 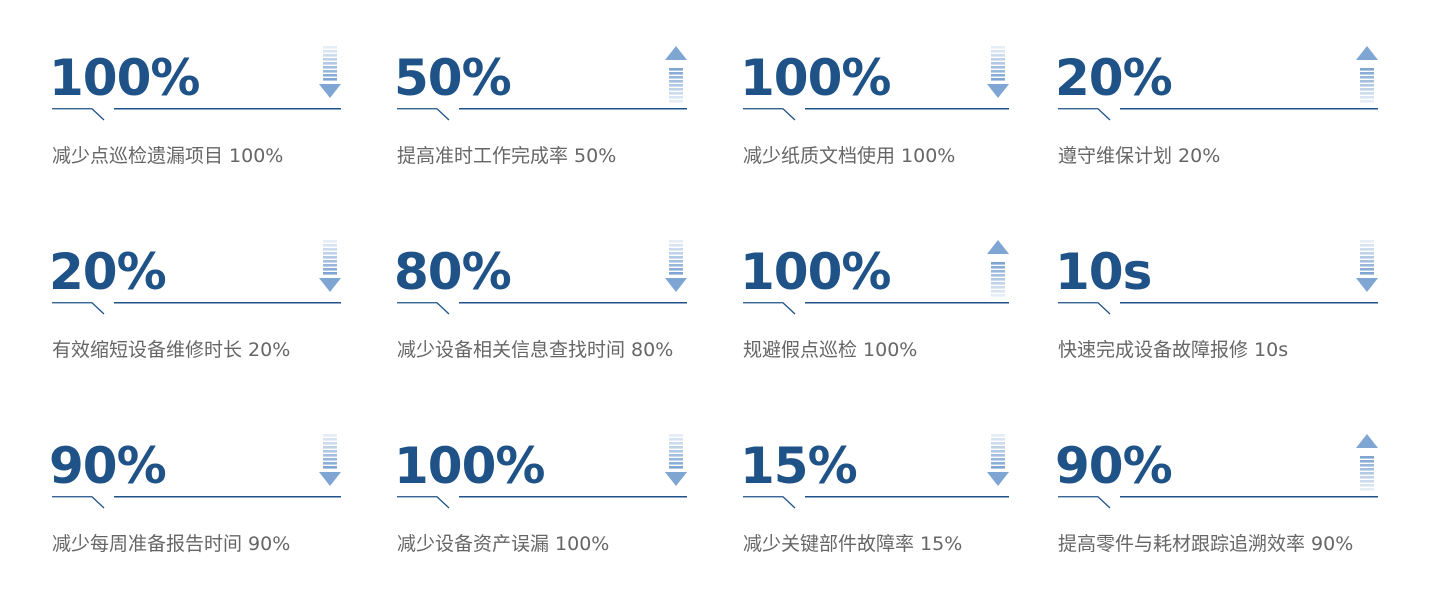 I want to click on metric-card: 20% 遵守维保计划 20%, so click(x=1216, y=117).